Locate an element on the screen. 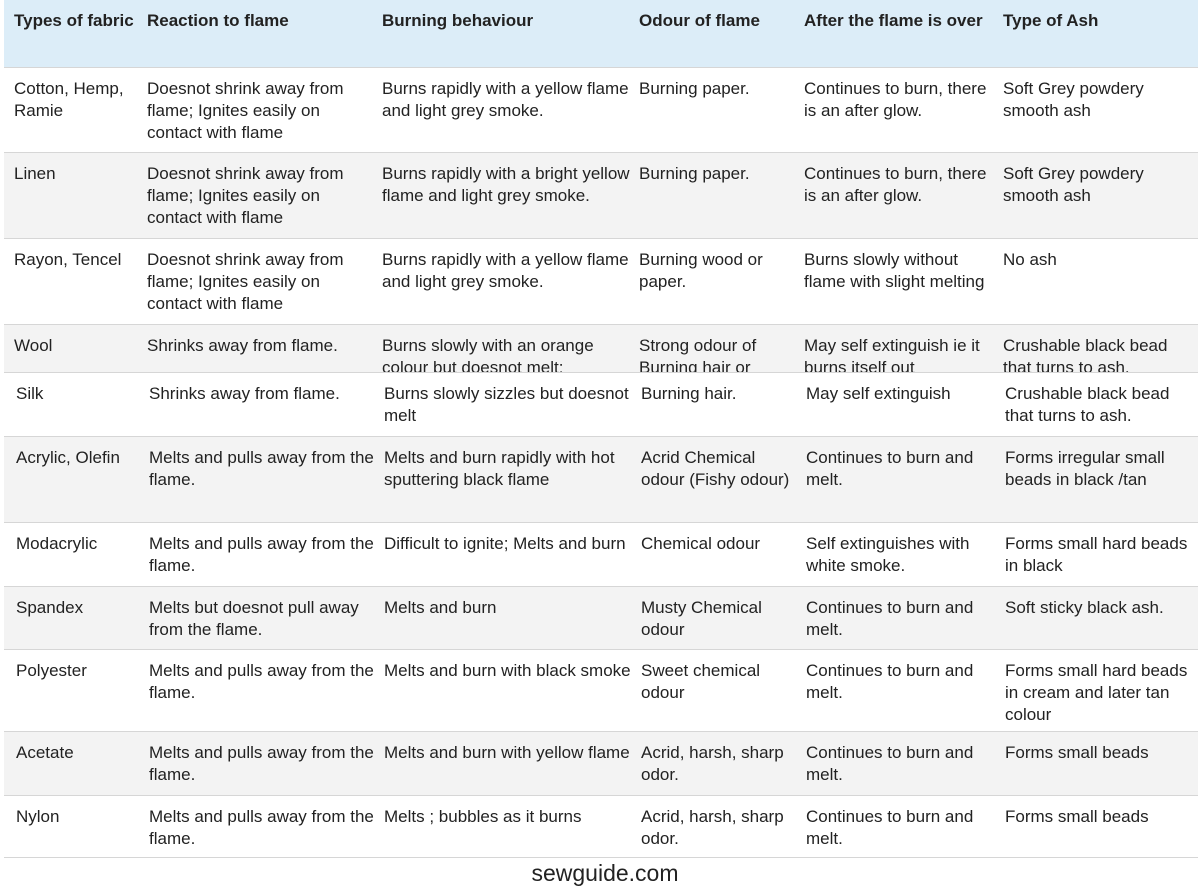 The width and height of the screenshot is (1200, 896). table-cell: Strong odour of Burning hair or is located at coordinates (698, 354).